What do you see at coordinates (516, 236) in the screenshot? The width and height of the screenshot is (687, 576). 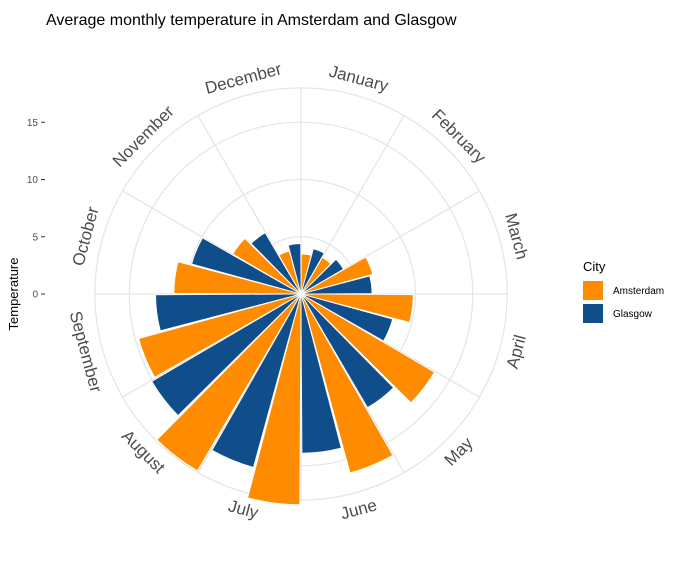 I see `month-label-march: March` at bounding box center [516, 236].